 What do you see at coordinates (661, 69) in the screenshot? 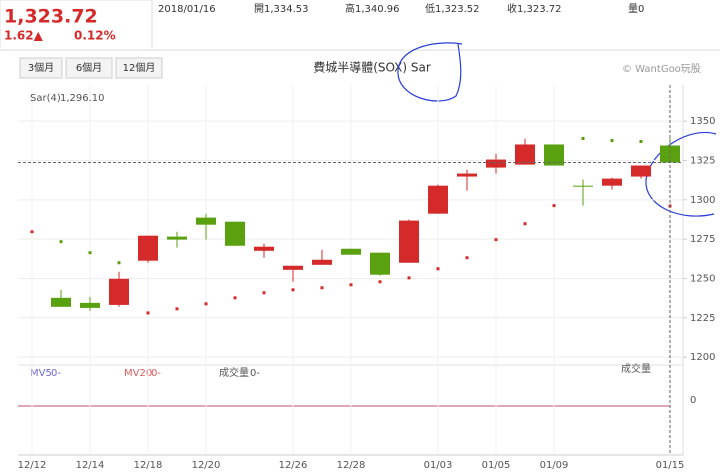
I see `watermark: © WantGoo玩股` at bounding box center [661, 69].